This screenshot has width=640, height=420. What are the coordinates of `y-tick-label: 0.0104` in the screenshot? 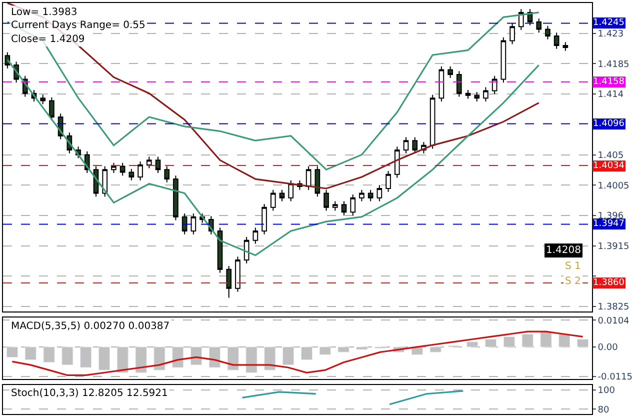 It's located at (614, 321).